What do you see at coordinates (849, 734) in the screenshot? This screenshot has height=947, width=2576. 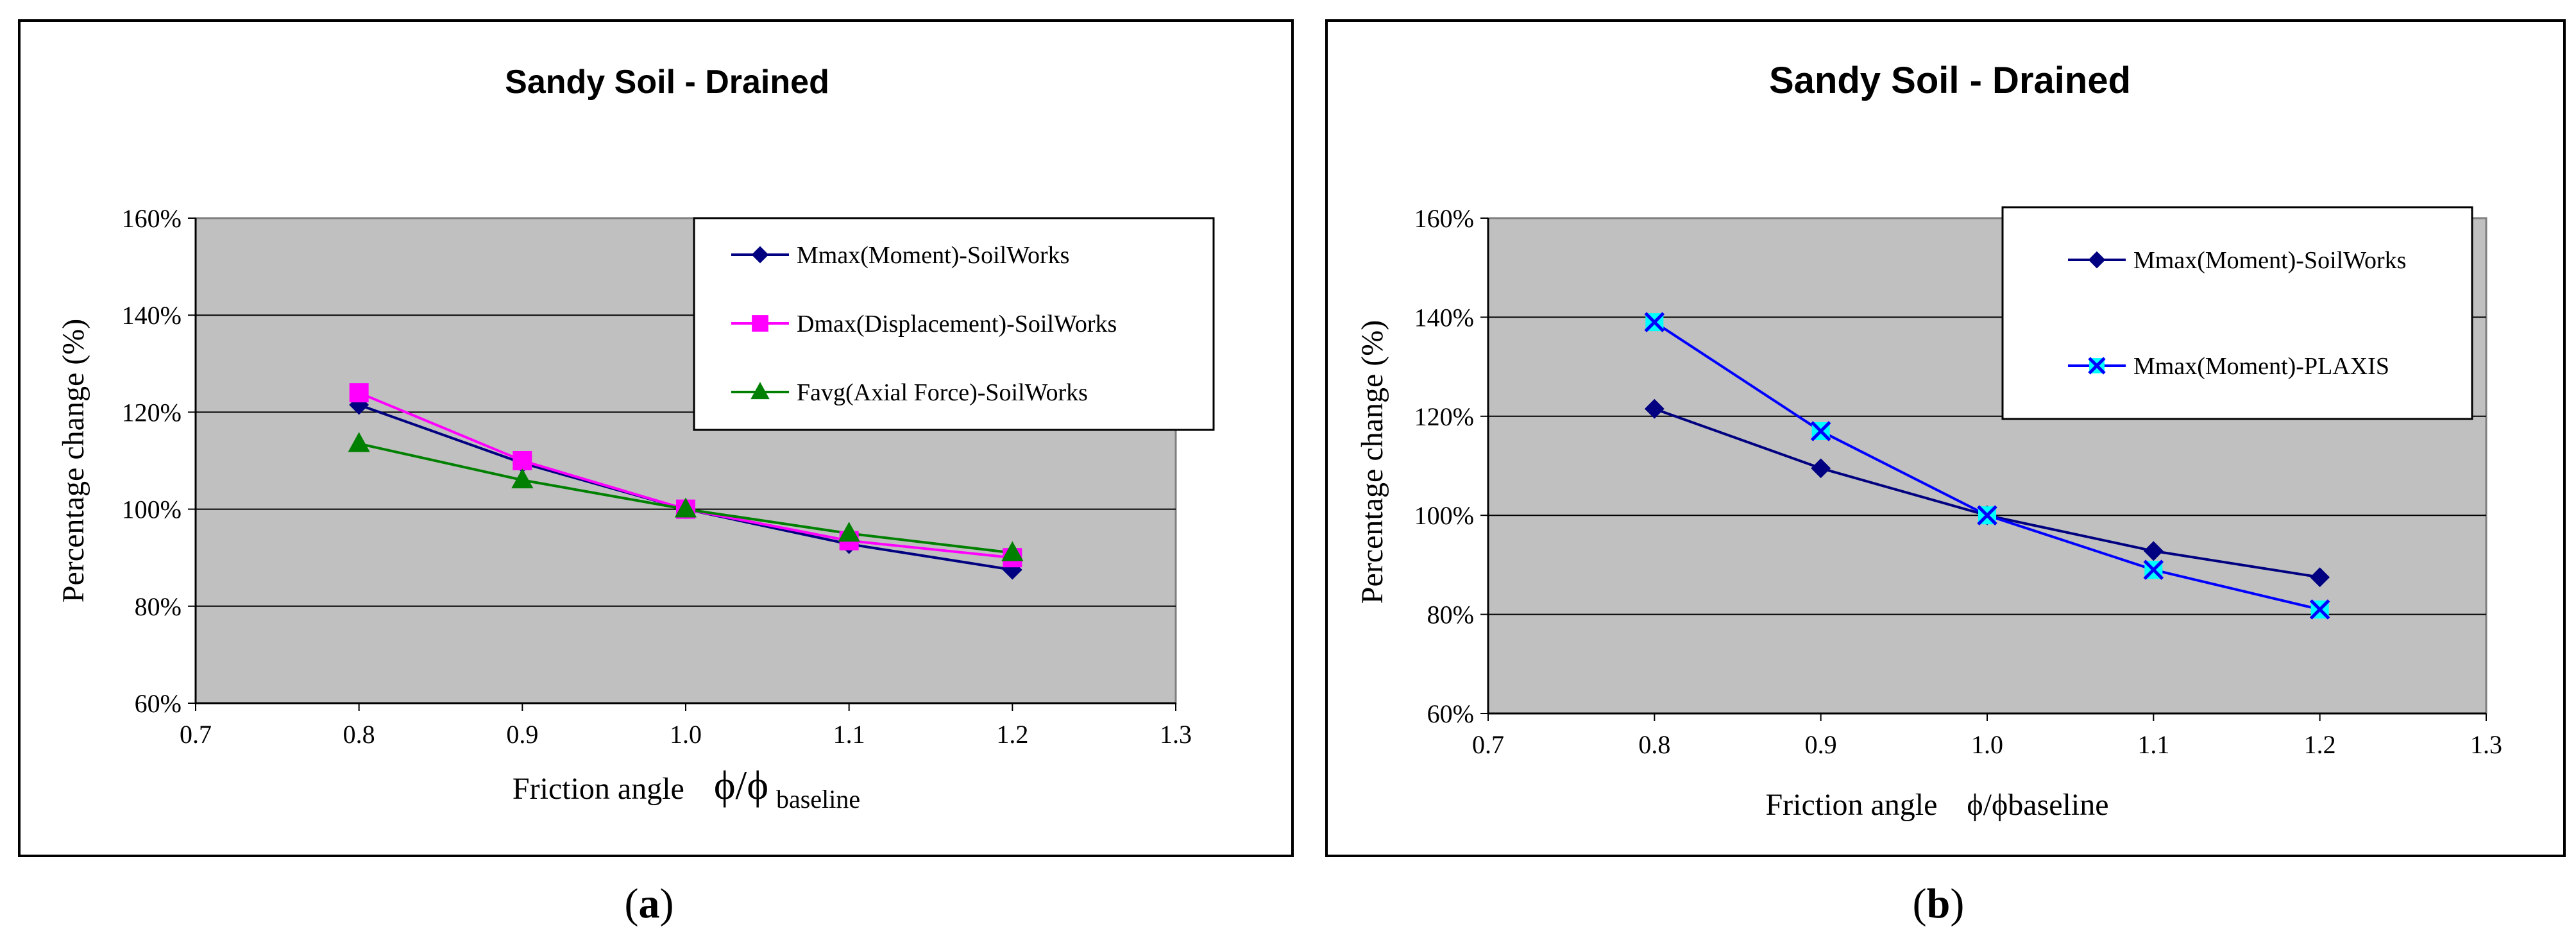 I see `a-x-tick-label-4: 1.1` at bounding box center [849, 734].